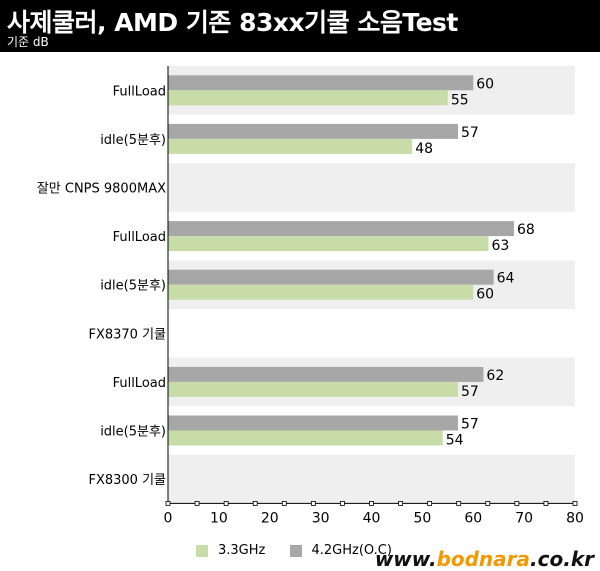 The height and width of the screenshot is (571, 600). Describe the element at coordinates (501, 246) in the screenshot. I see `data-label-3.3ghz: 63` at that location.